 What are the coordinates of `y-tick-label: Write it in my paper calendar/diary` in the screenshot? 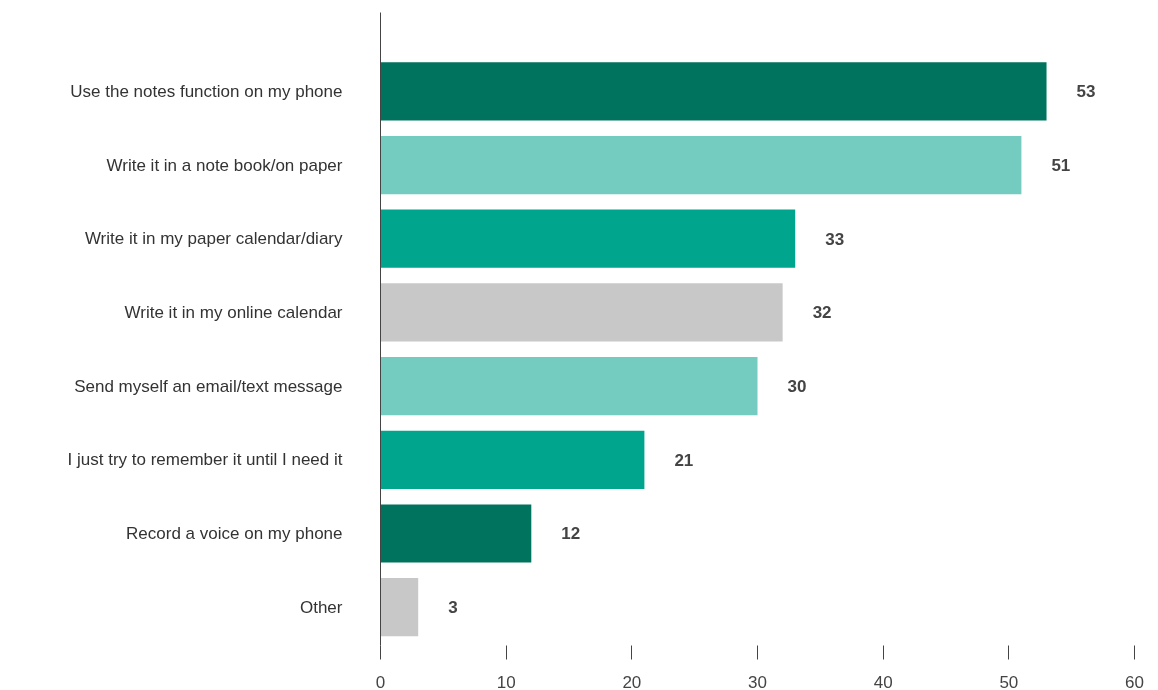 It's located at (213, 239).